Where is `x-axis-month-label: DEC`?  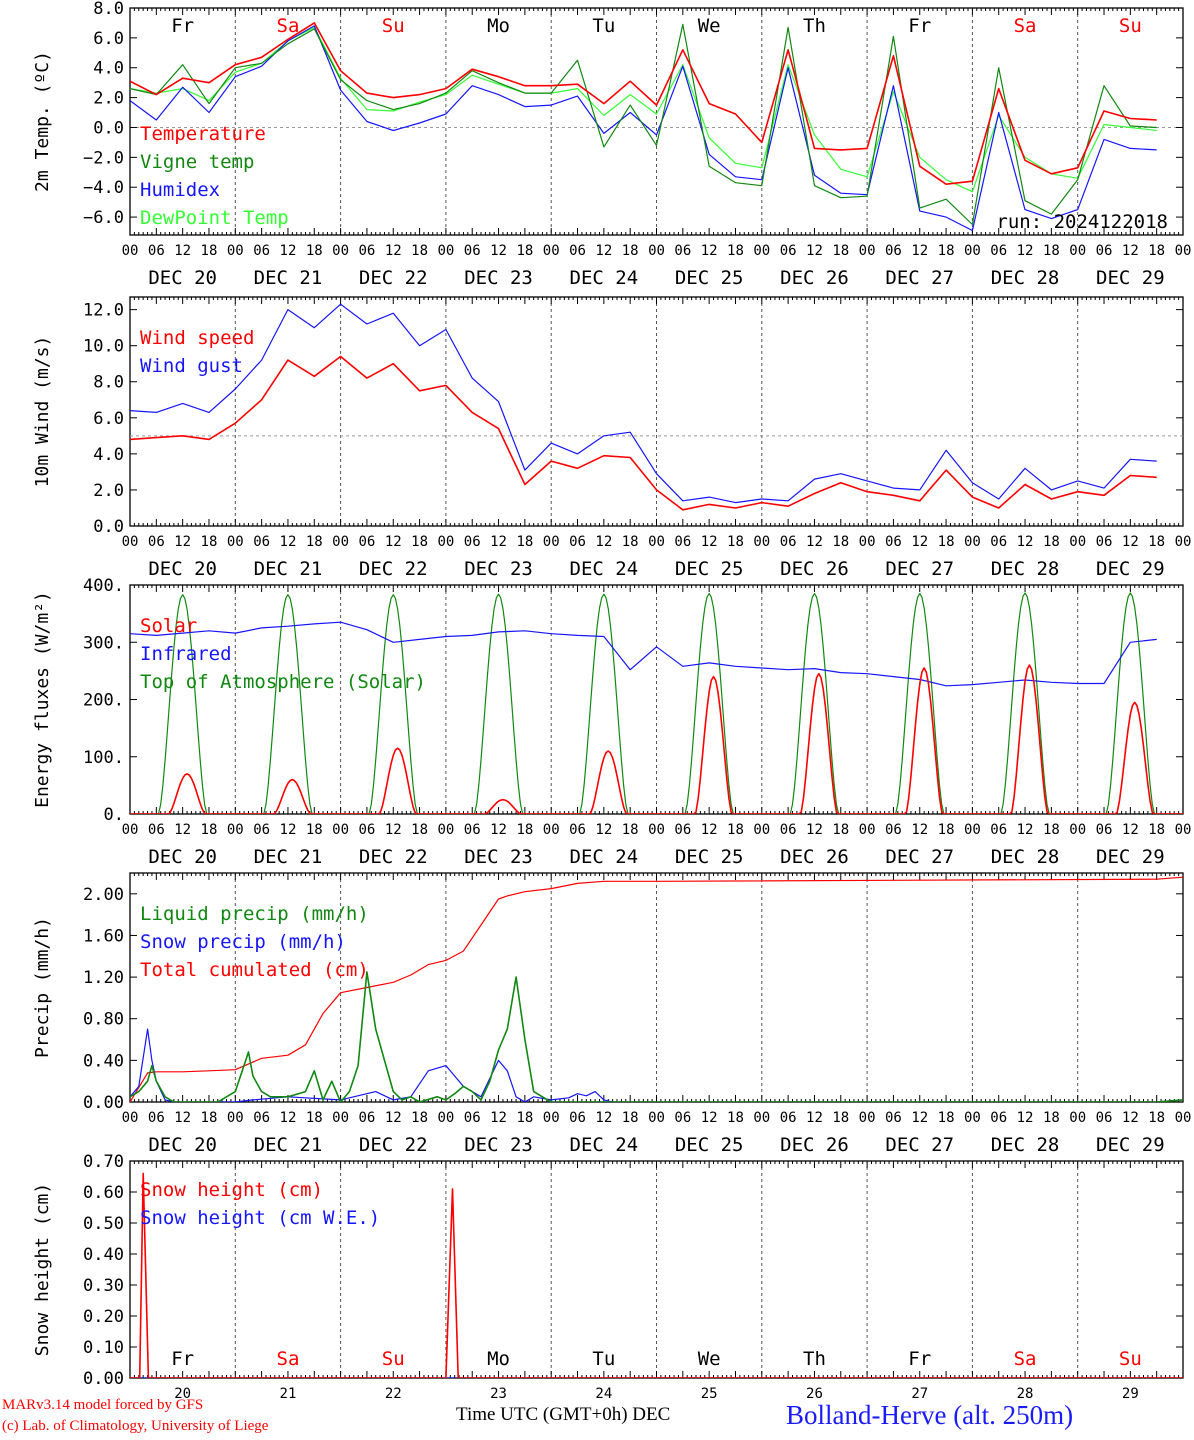
x-axis-month-label: DEC is located at coordinates (651, 1414).